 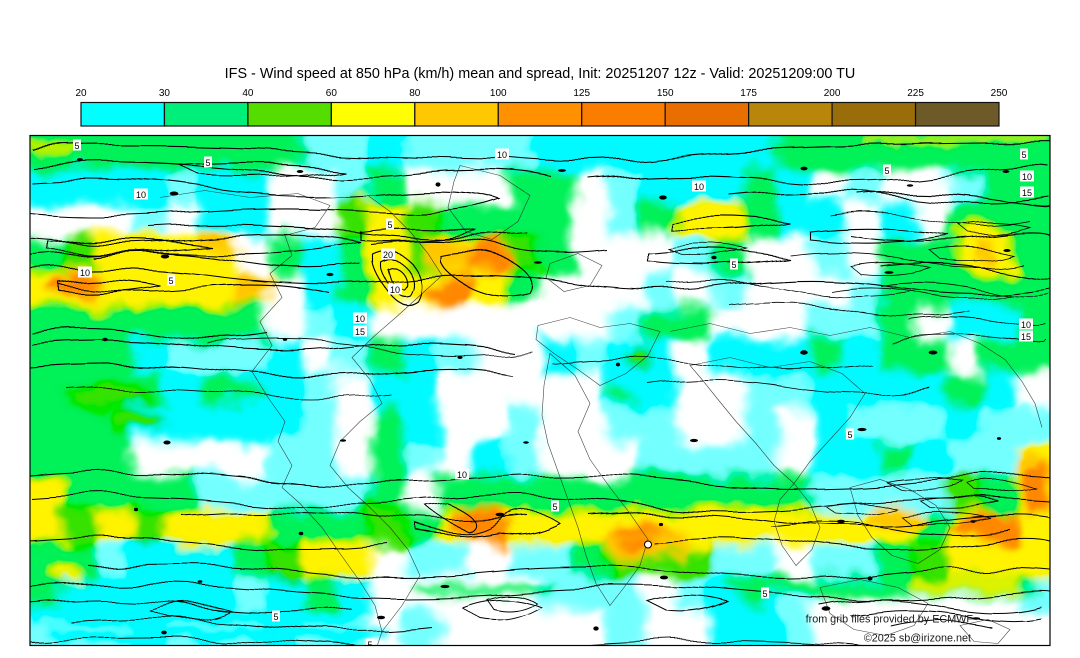 I want to click on svg-text: 80, so click(x=415, y=93).